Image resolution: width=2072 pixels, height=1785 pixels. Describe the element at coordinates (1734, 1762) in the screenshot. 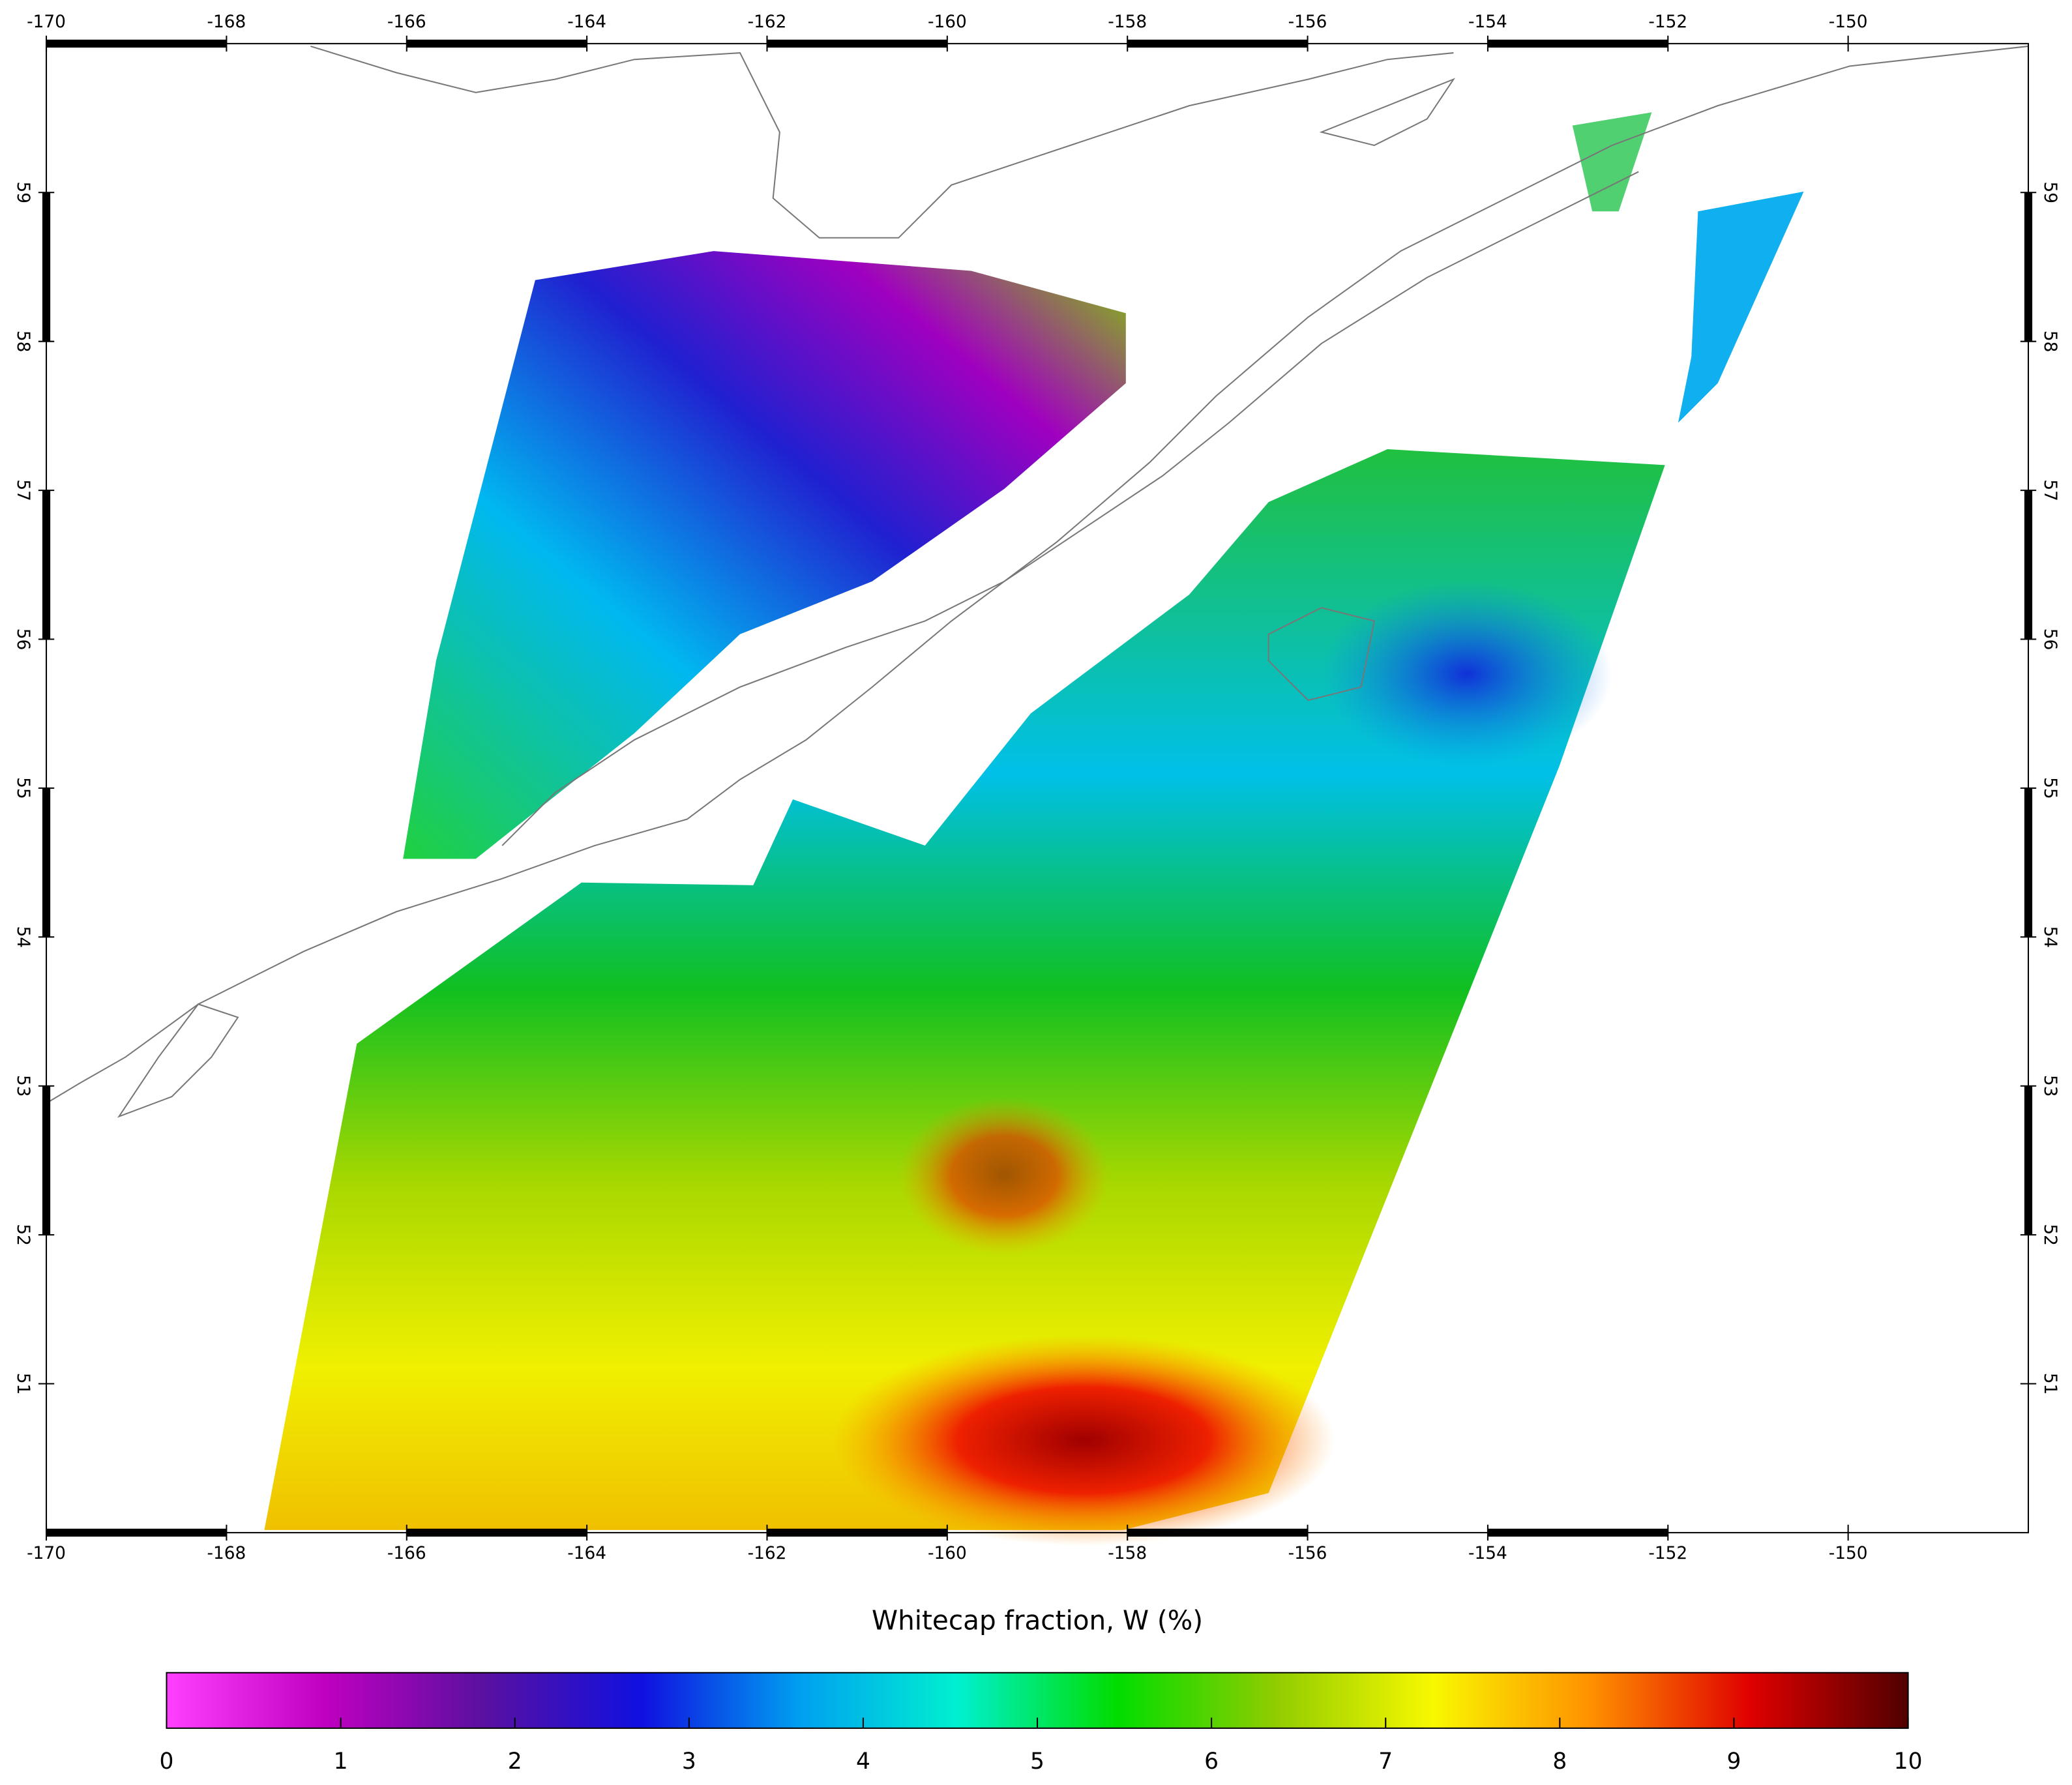

I see `colorbar-tick-label: 9` at that location.